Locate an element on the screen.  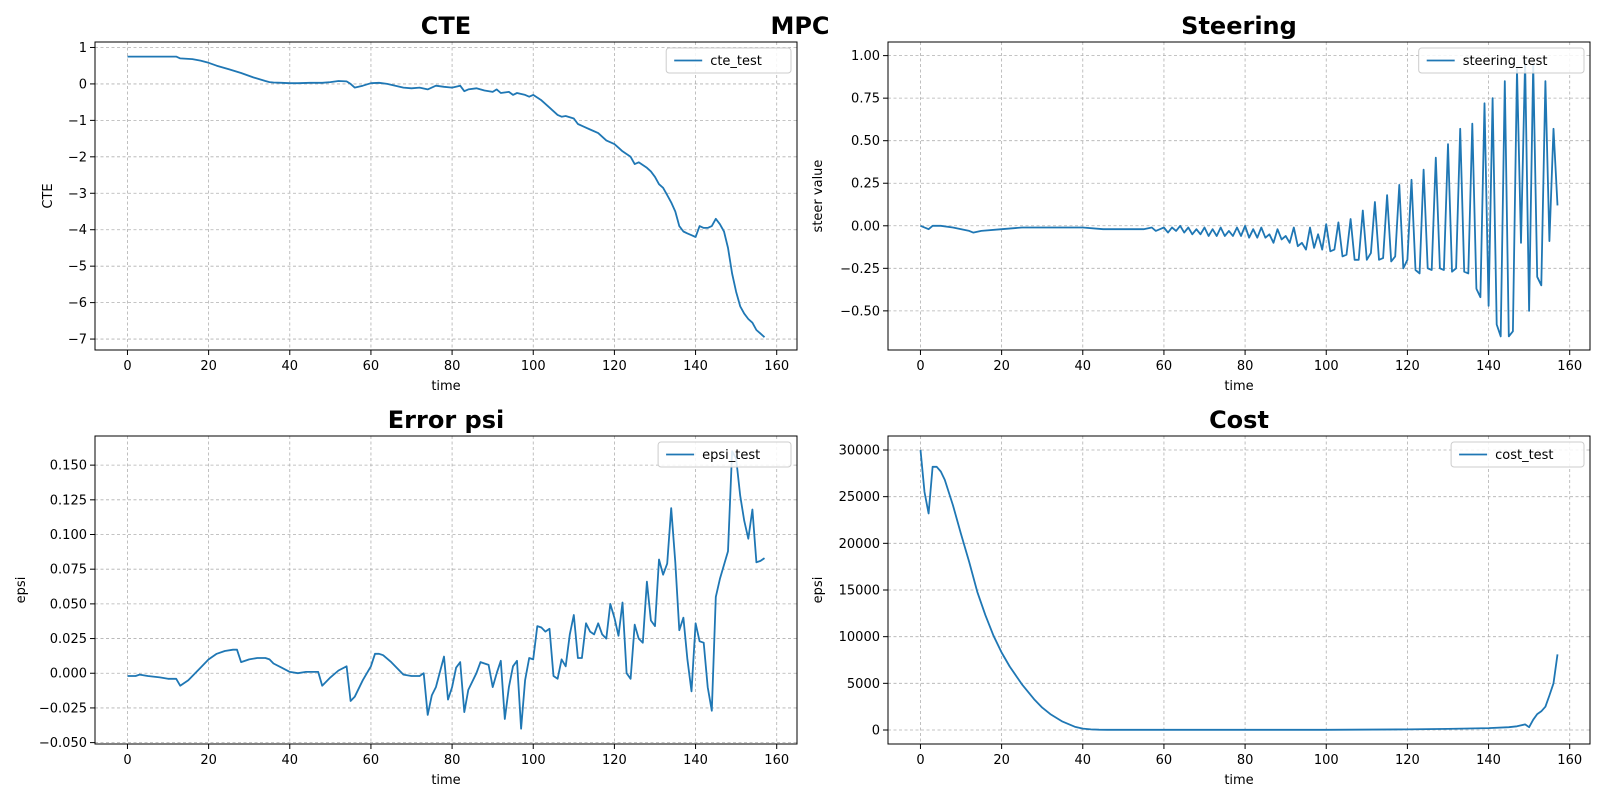
chart-2-ytick-label-7: 0.125 is located at coordinates (68, 500).